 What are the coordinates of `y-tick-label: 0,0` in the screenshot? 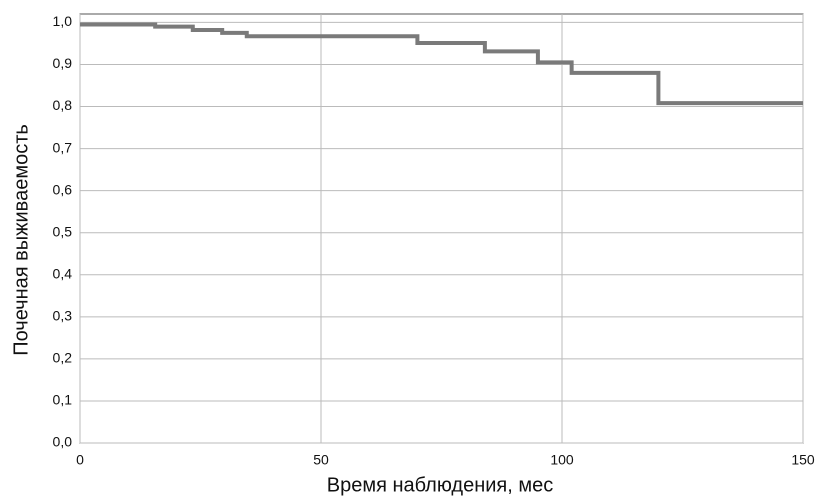 It's located at (63, 442).